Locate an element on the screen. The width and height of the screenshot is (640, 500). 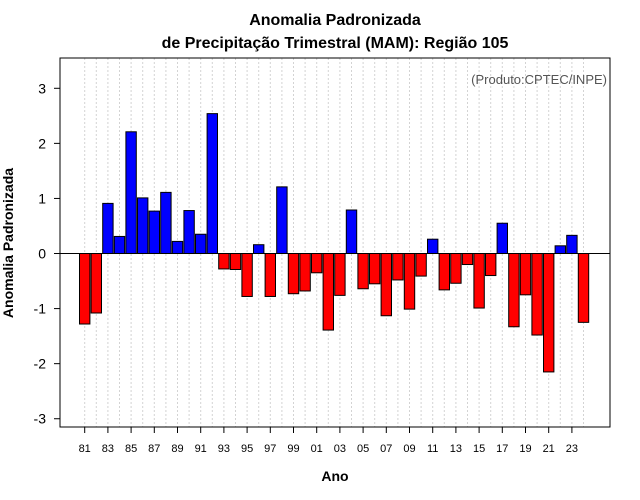
x-tick-label: 03 is located at coordinates (340, 449).